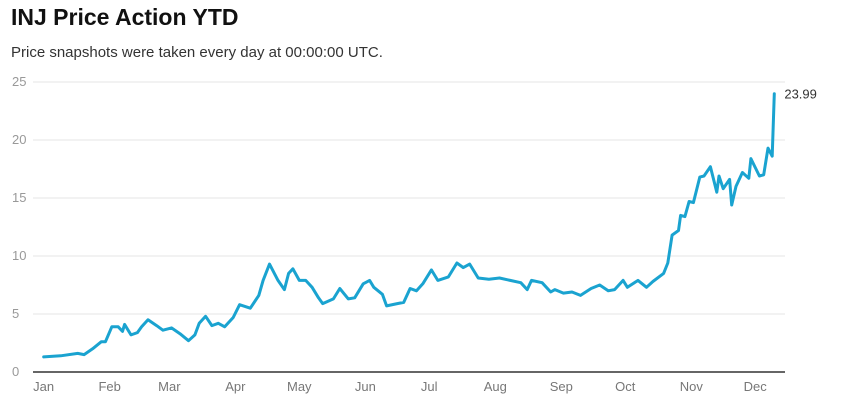  I want to click on y-tick-label: 10, so click(19, 255).